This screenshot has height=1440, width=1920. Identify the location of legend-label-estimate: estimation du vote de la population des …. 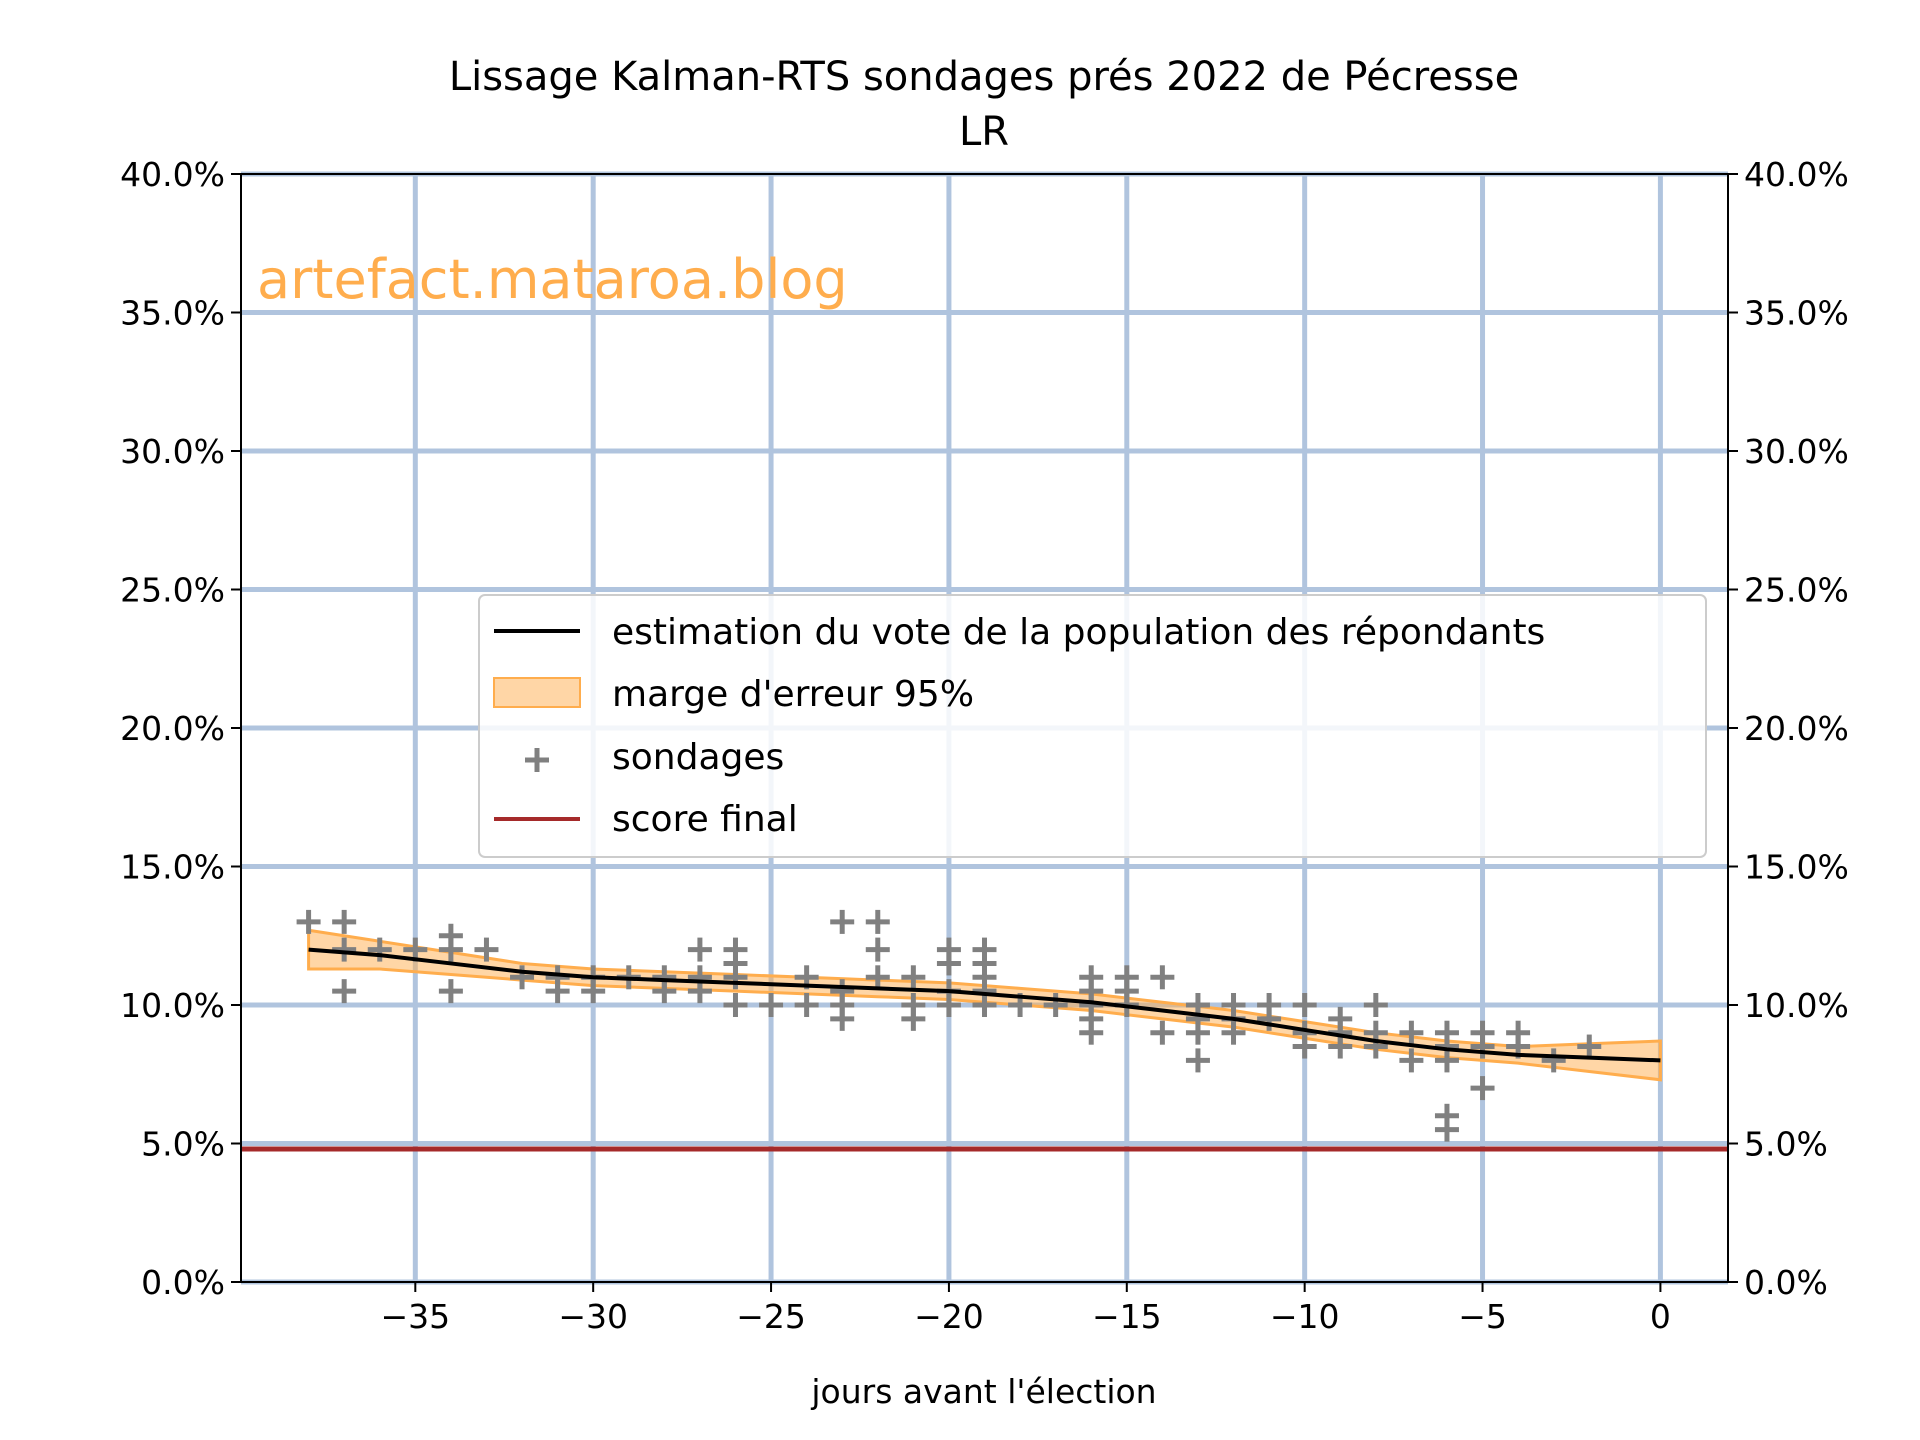
(1078, 632).